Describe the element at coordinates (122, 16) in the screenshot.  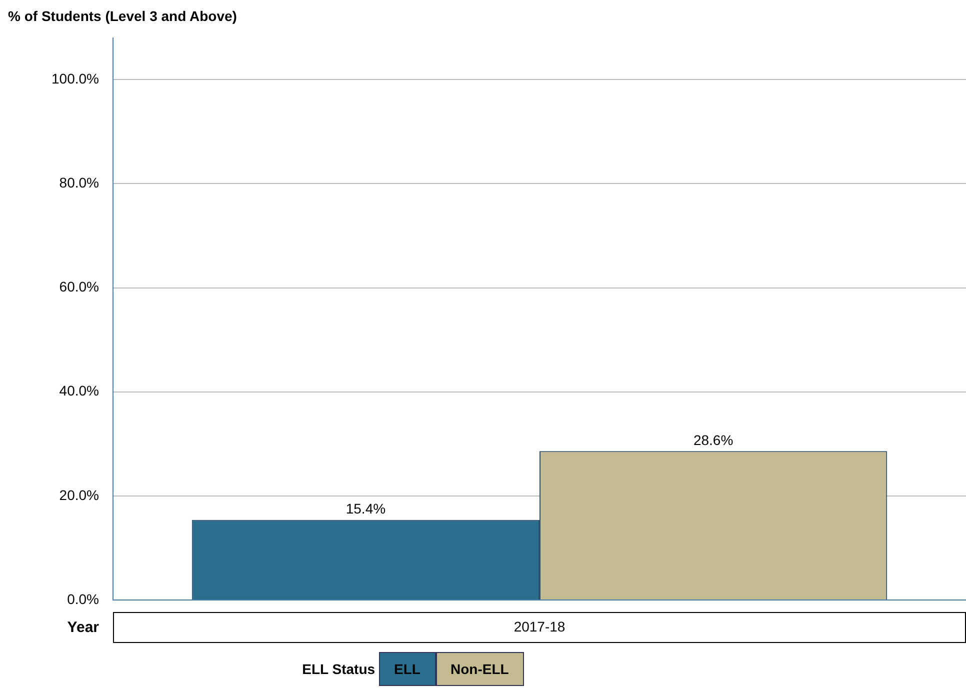
I see `y-axis-title: % of Students (Level 3 and Above)` at that location.